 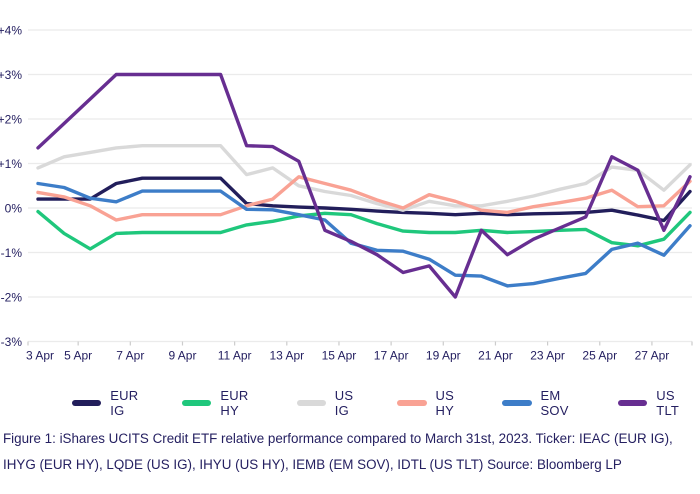 I want to click on legend-label: US IG, so click(x=344, y=403).